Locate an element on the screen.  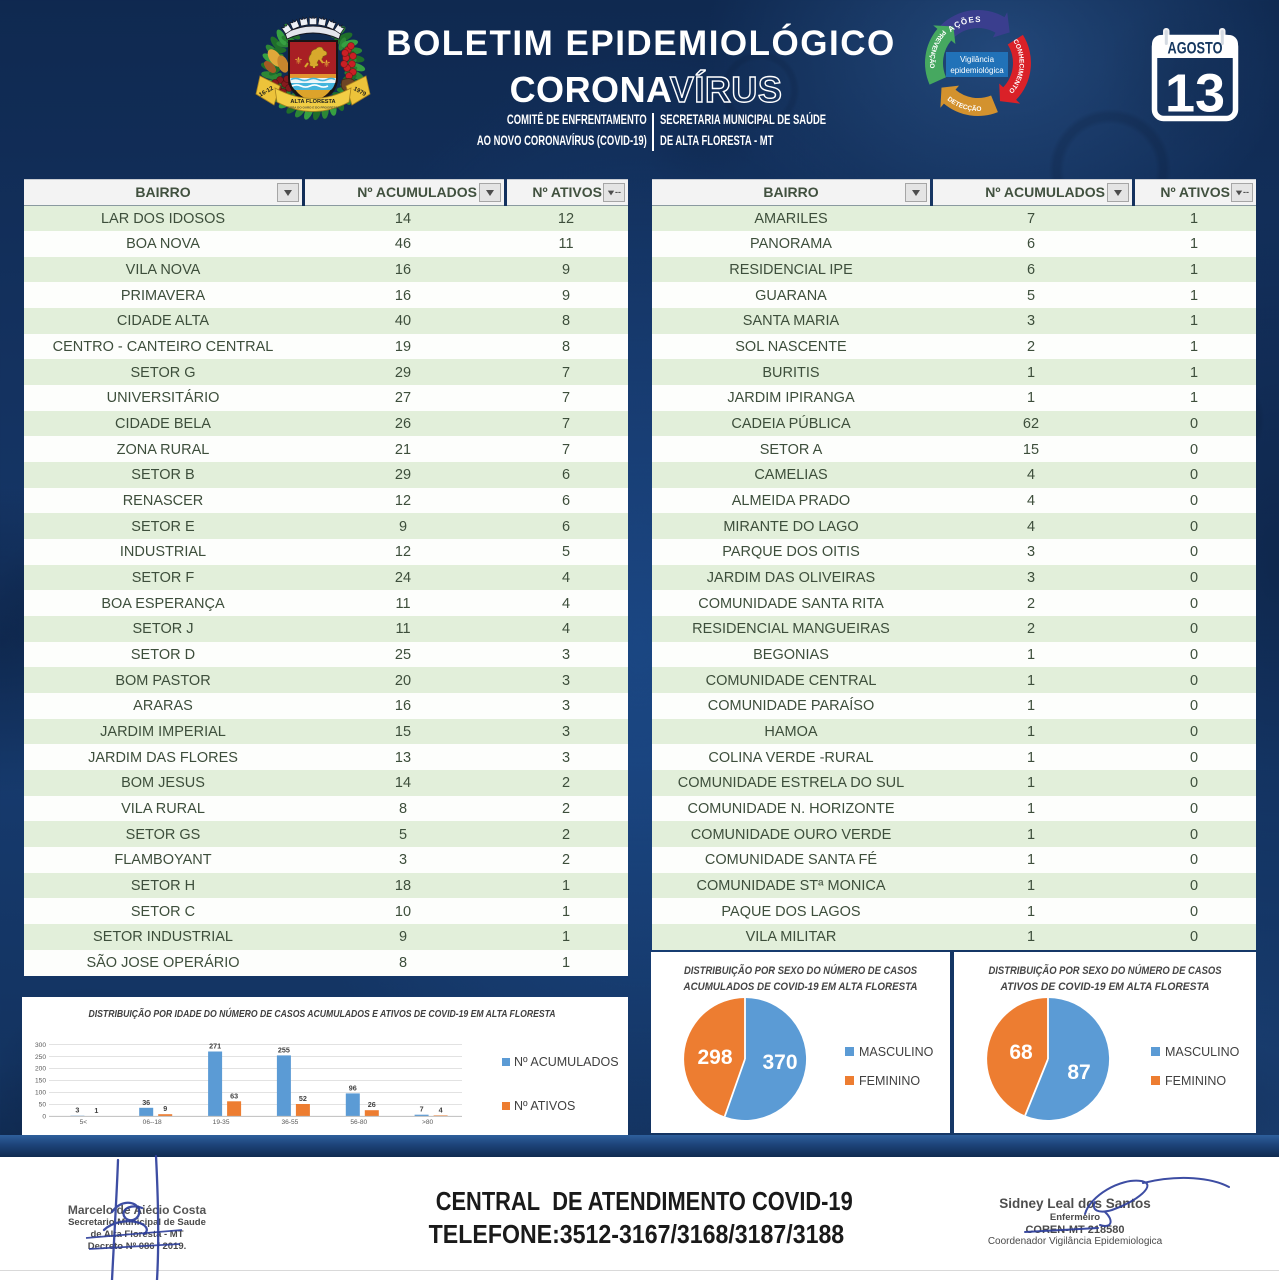
svg-text: 0 is located at coordinates (44, 1117).